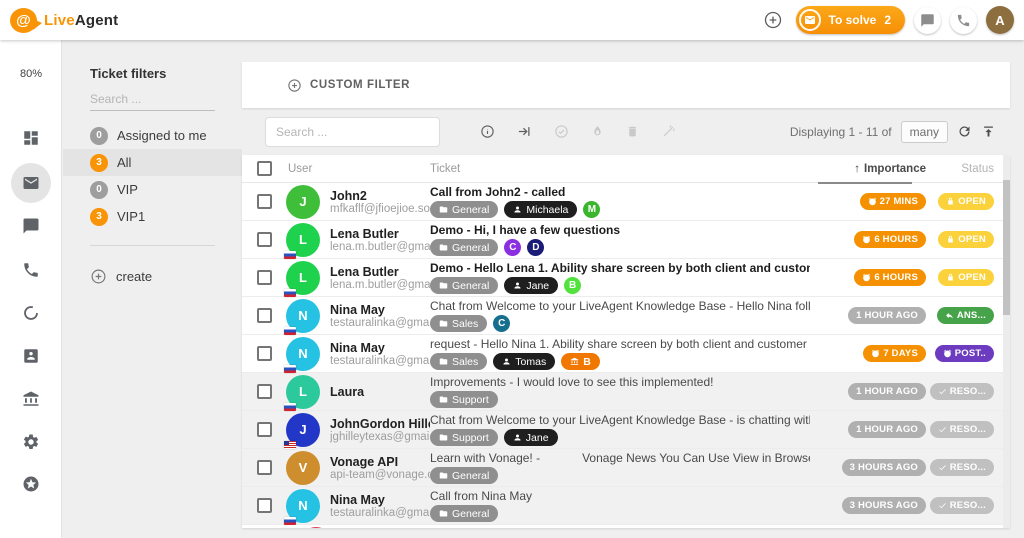  What do you see at coordinates (128, 73) in the screenshot?
I see `panel-title: Ticket filters` at bounding box center [128, 73].